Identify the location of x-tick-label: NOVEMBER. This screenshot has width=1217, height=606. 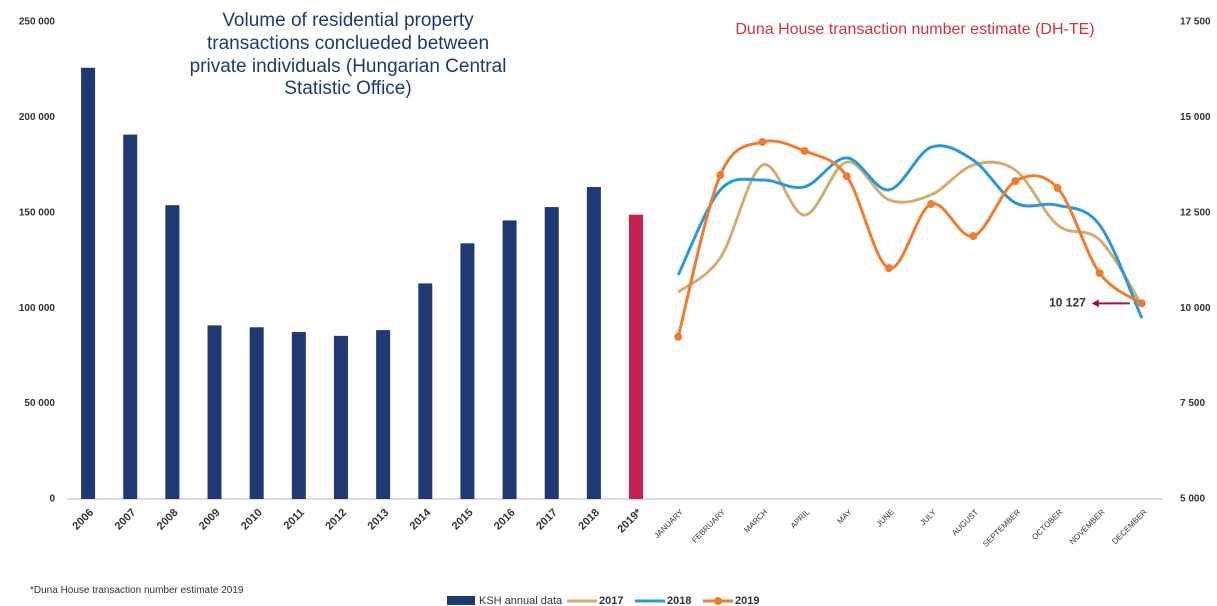
(1087, 526).